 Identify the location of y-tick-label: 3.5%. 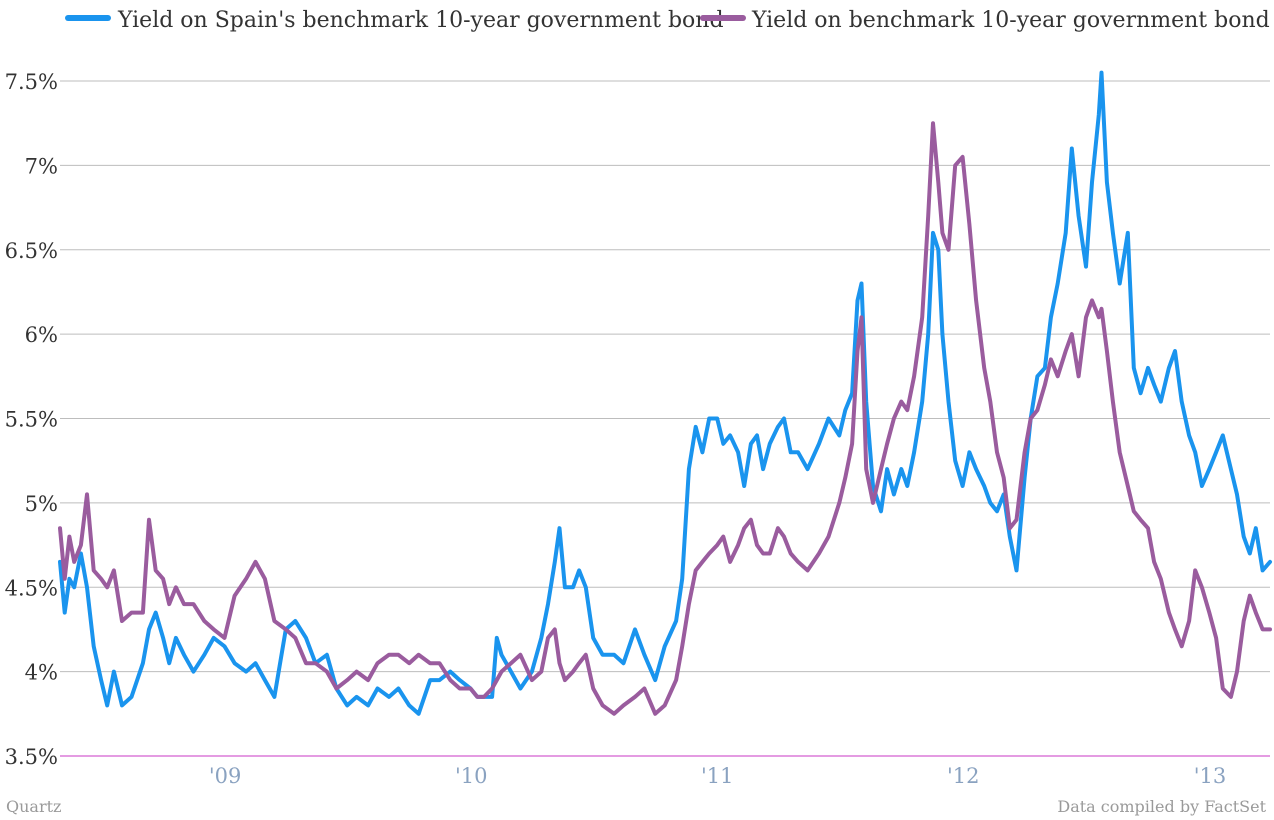
(31, 757).